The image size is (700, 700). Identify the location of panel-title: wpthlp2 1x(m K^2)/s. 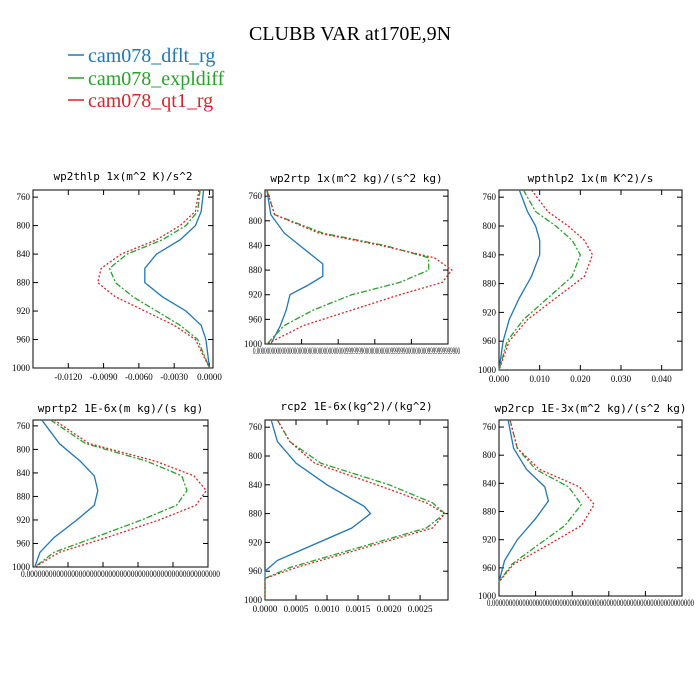
(591, 178).